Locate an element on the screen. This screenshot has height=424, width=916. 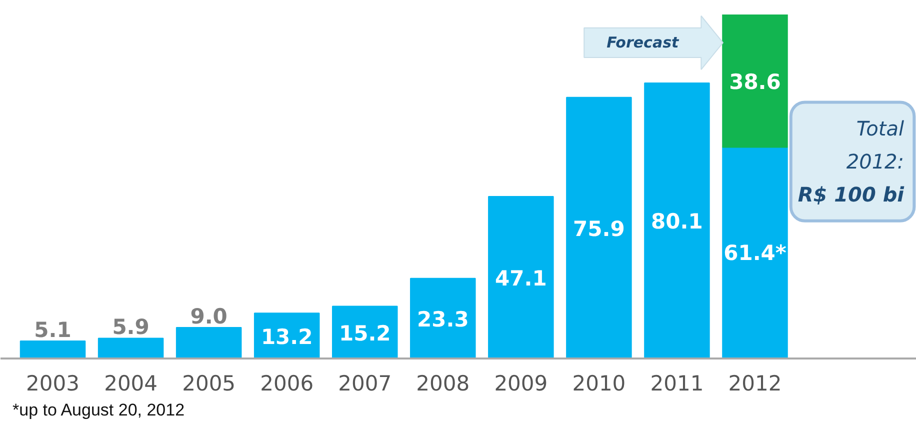
data-label: 75.9 is located at coordinates (599, 228).